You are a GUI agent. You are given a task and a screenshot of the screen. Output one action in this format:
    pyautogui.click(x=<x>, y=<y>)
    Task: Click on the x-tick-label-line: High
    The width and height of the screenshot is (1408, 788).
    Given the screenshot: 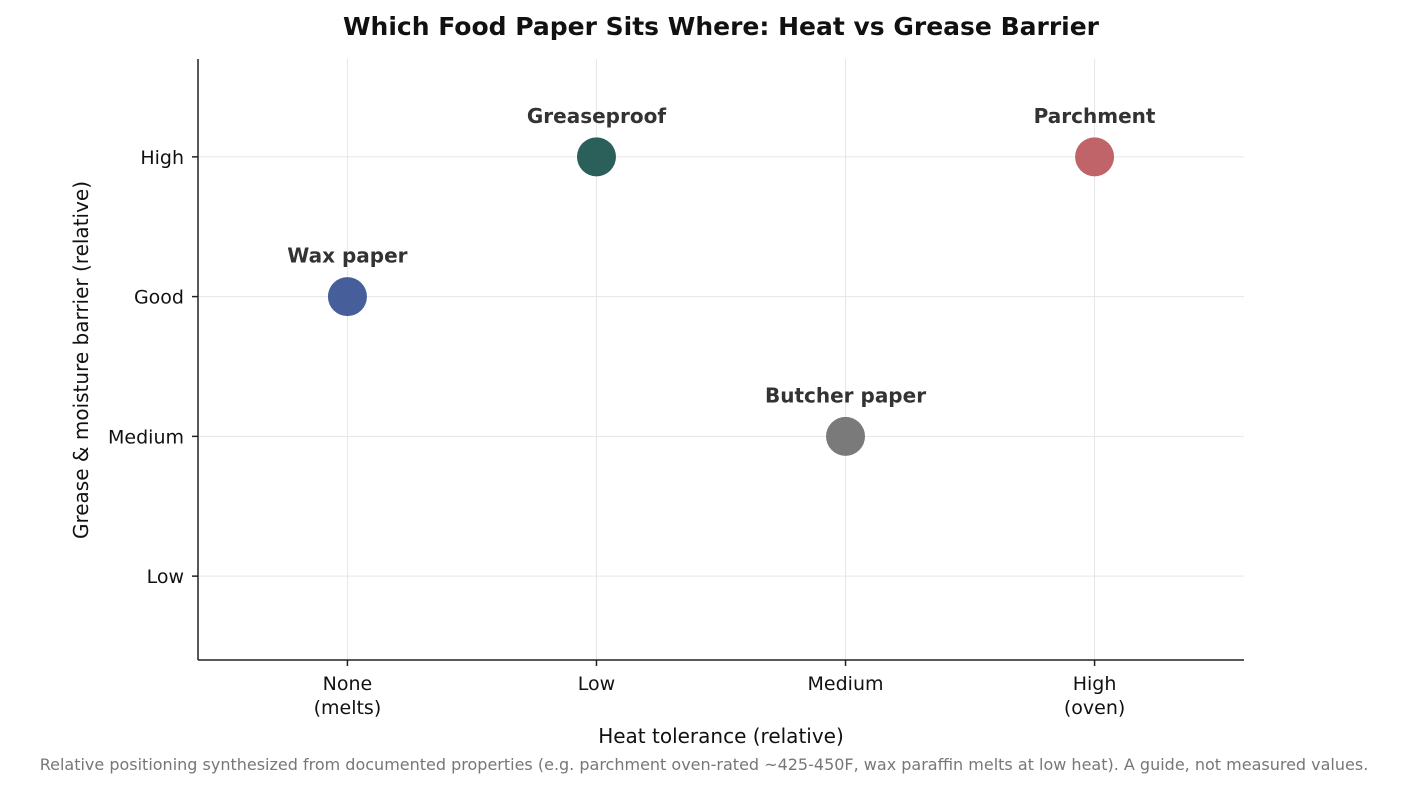 What is the action you would take?
    pyautogui.click(x=1095, y=684)
    